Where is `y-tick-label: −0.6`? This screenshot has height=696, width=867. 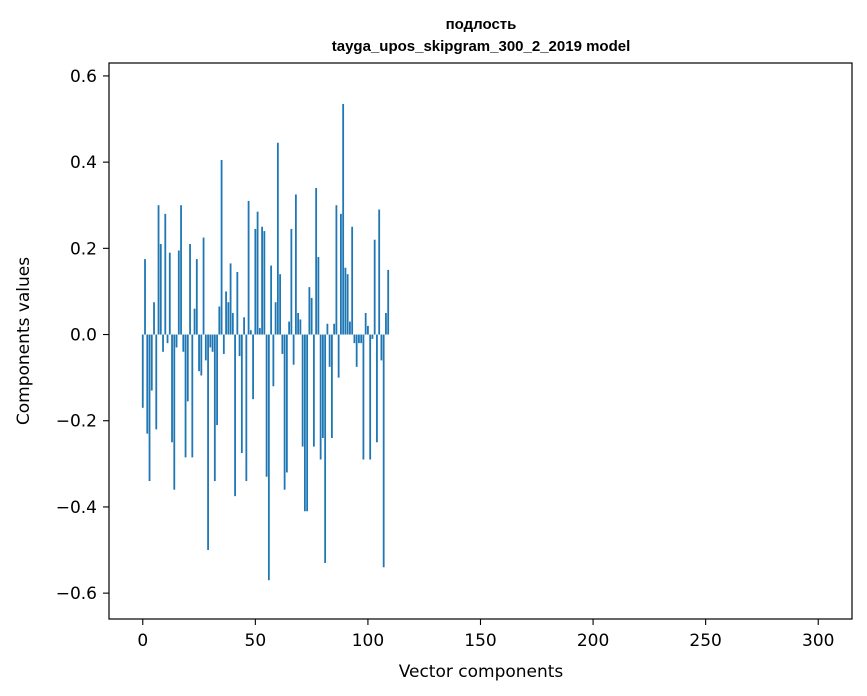
y-tick-label: −0.6 is located at coordinates (76, 594).